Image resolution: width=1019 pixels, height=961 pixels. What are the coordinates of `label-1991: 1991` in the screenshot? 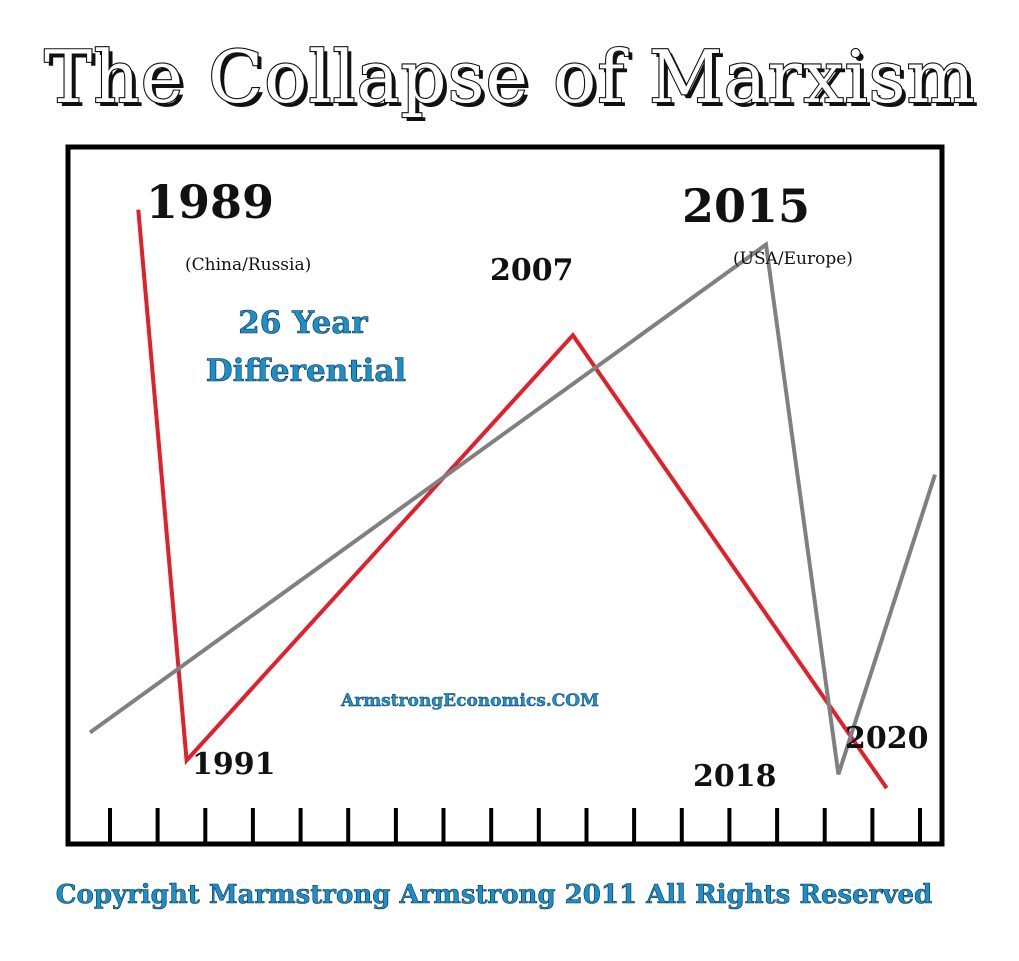 It's located at (234, 764).